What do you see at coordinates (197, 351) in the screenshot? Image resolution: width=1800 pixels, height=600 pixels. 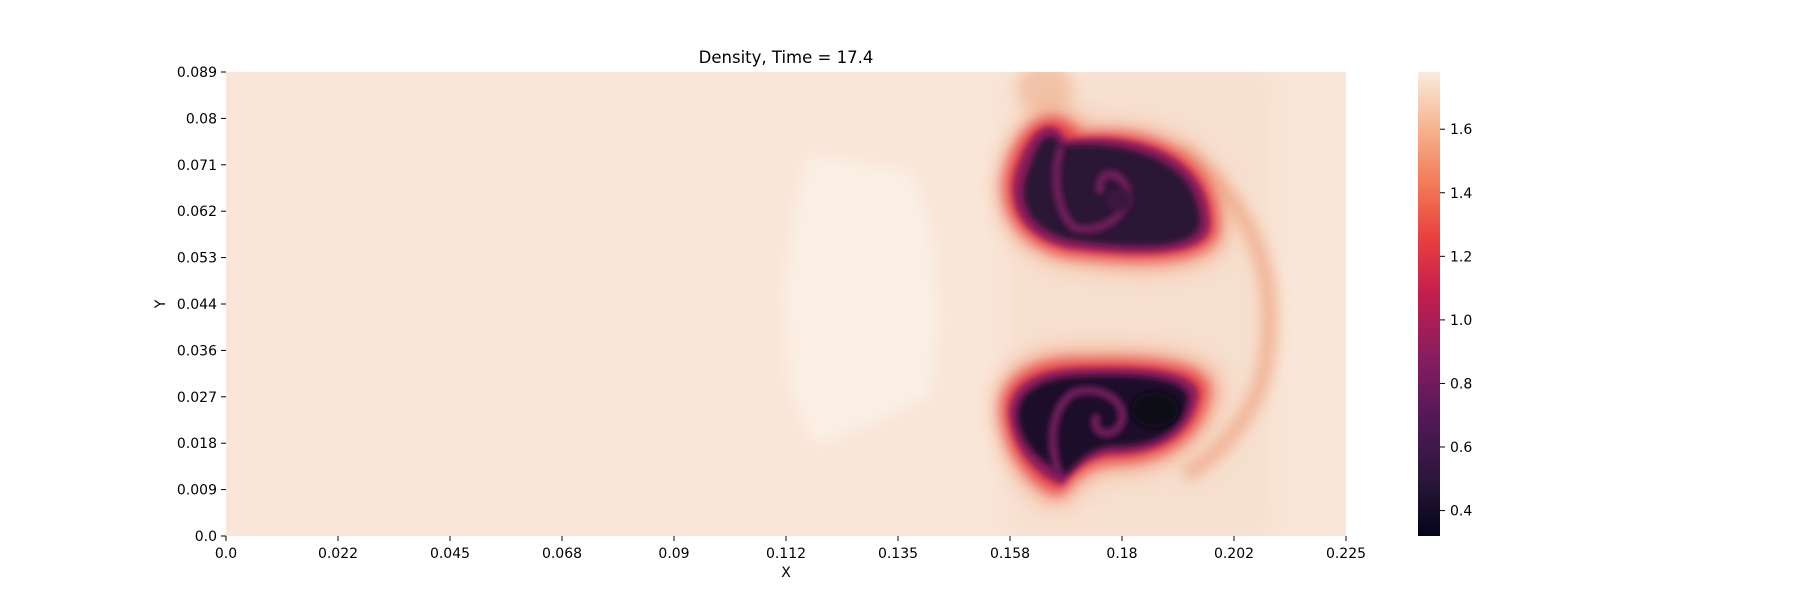 I see `y-tick-label: 0.036` at bounding box center [197, 351].